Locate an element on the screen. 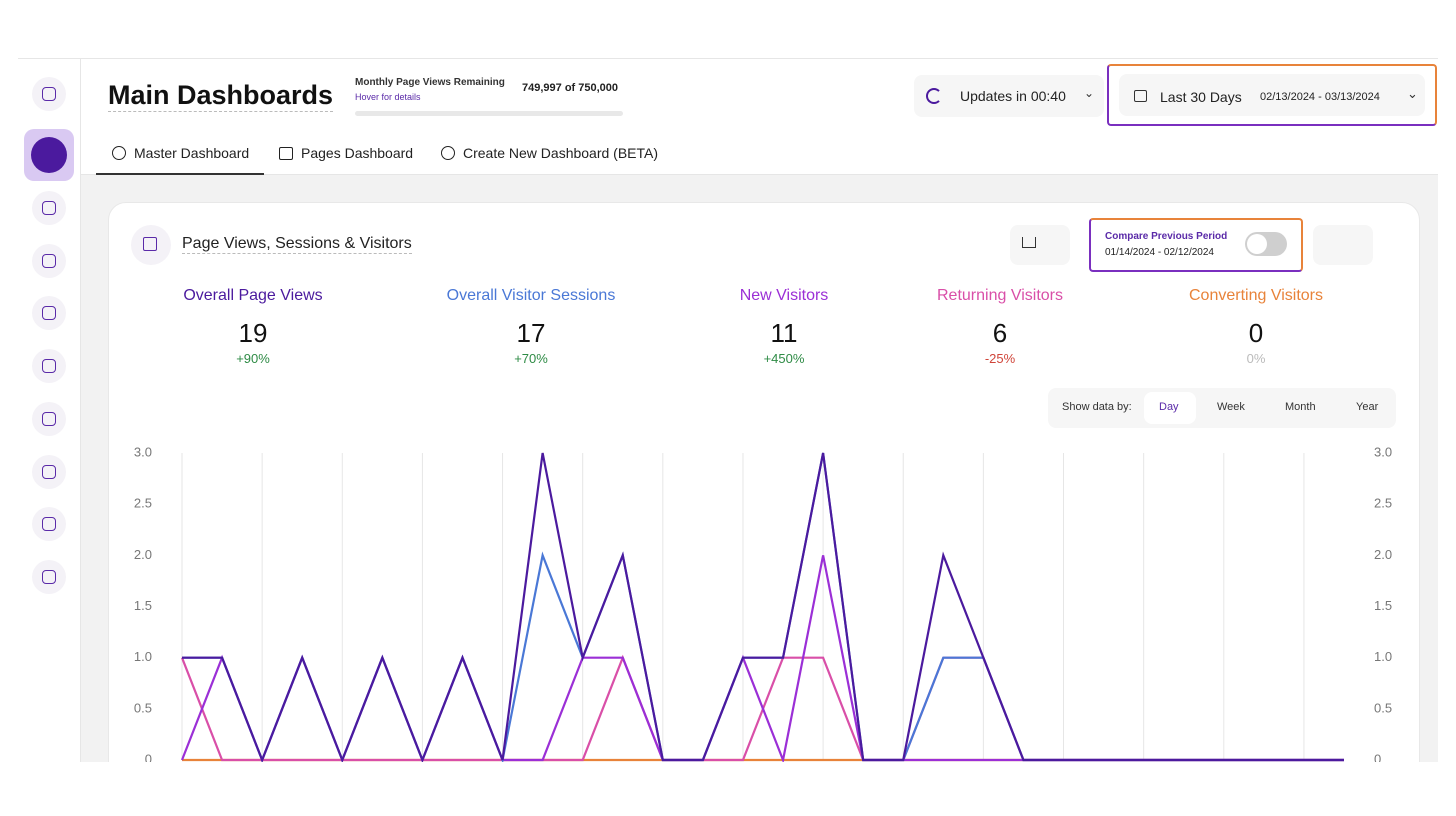  compare-label: Compare Previous Period is located at coordinates (1166, 236).